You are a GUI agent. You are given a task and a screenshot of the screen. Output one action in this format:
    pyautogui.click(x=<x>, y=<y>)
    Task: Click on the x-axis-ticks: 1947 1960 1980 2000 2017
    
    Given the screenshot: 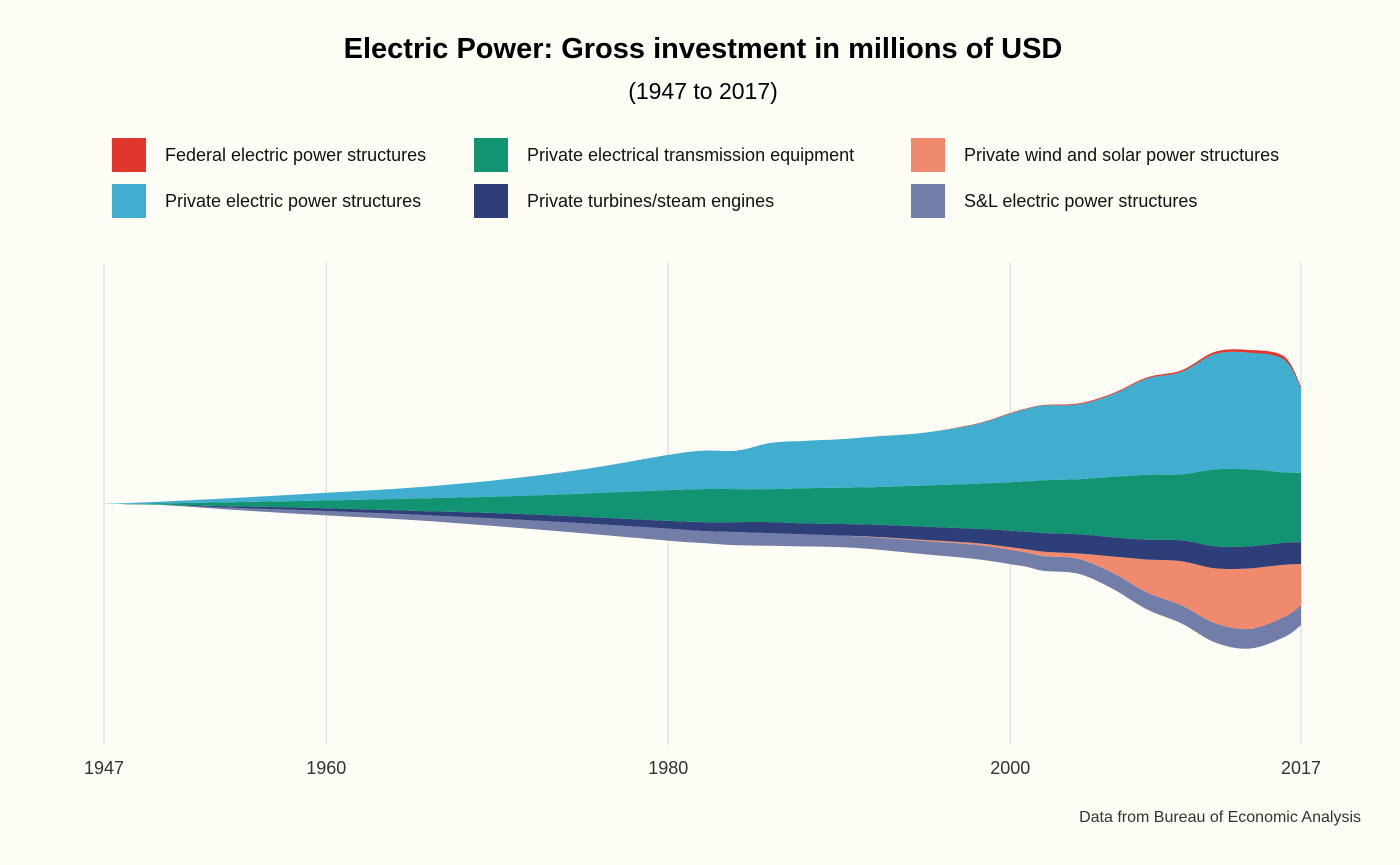 What is the action you would take?
    pyautogui.click(x=702, y=768)
    